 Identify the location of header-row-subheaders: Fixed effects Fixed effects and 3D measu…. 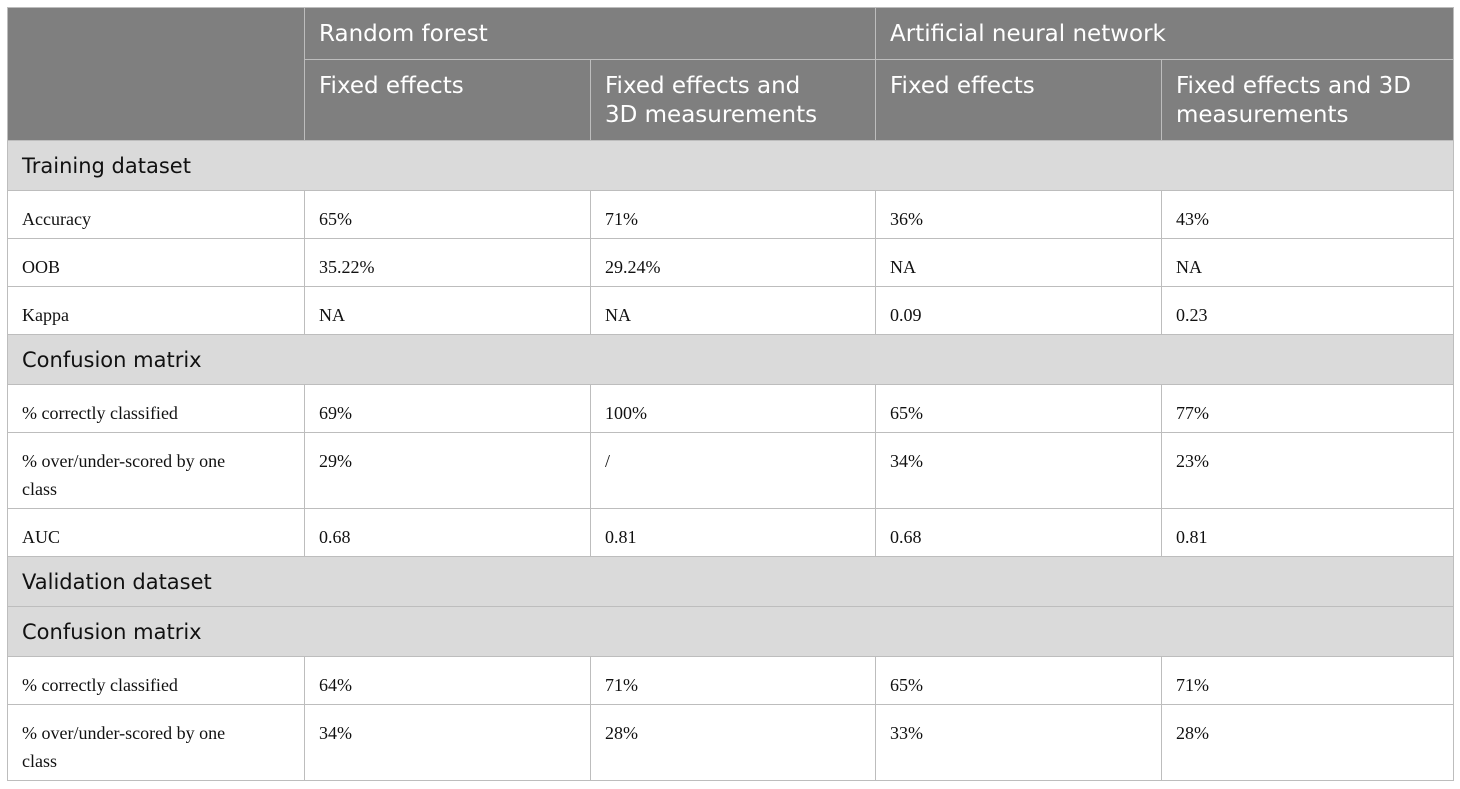
(731, 100).